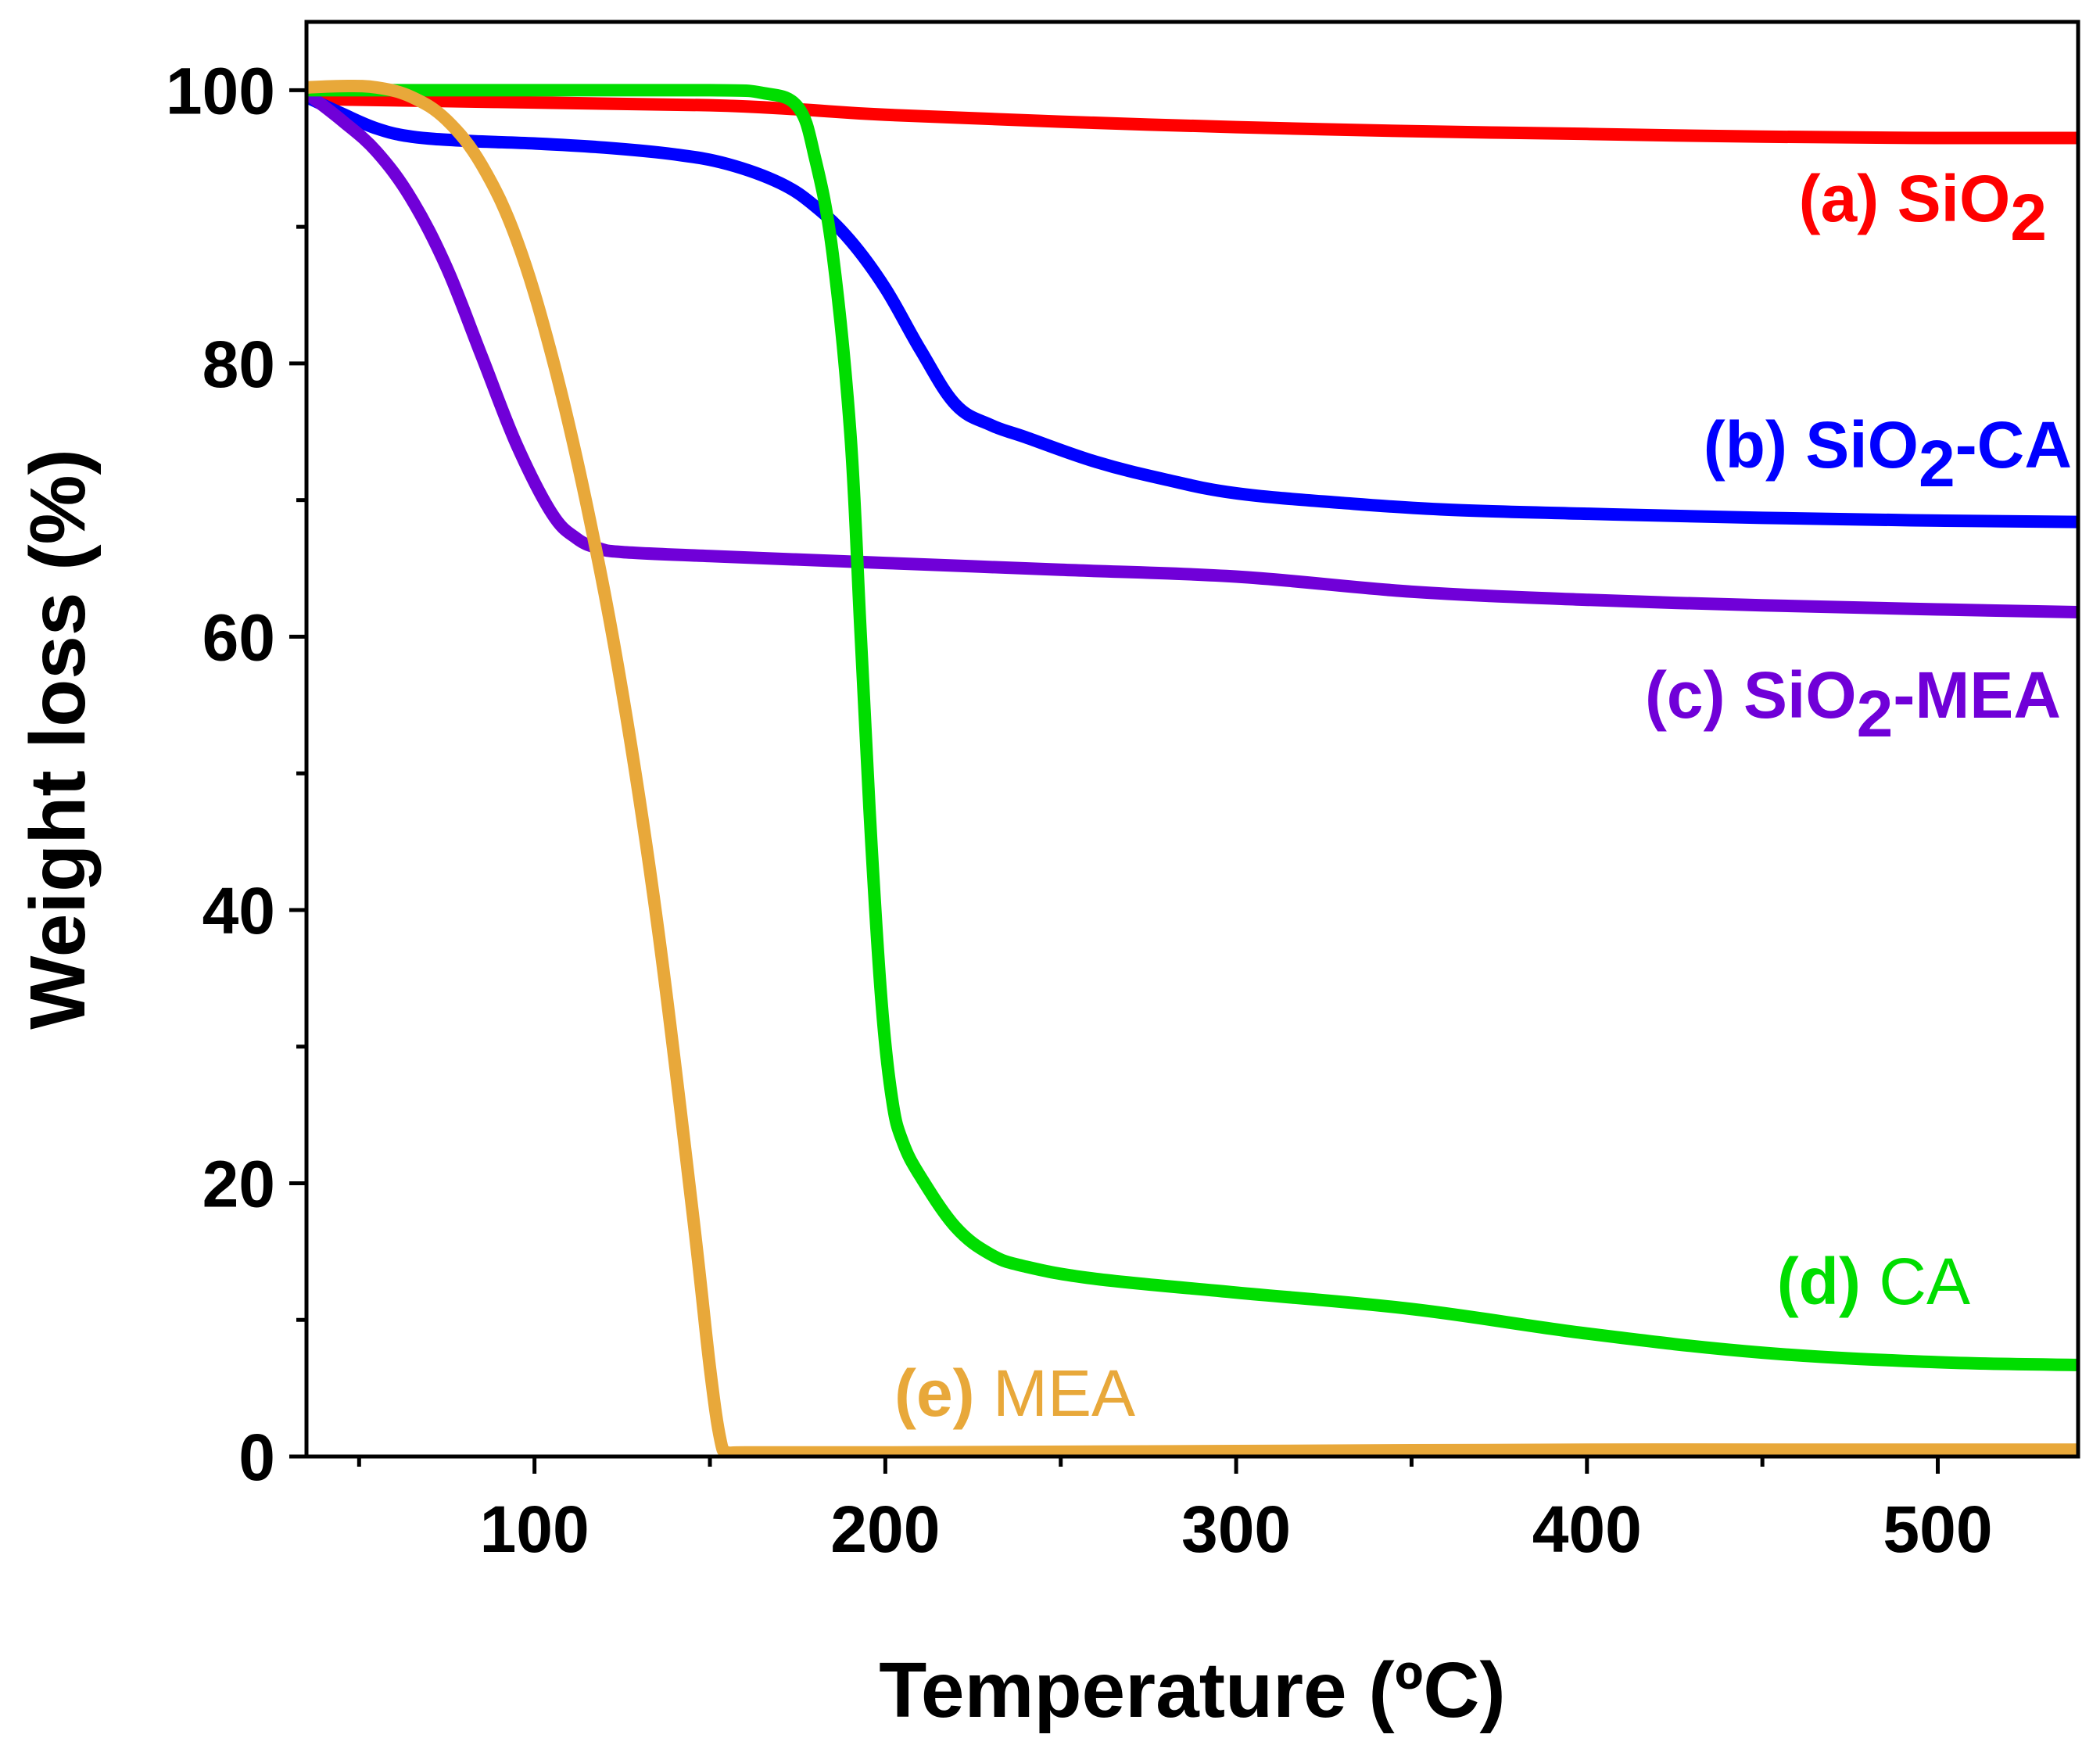 The width and height of the screenshot is (2100, 1745). Describe the element at coordinates (1924, 1281) in the screenshot. I see `series-label-main: CA` at that location.